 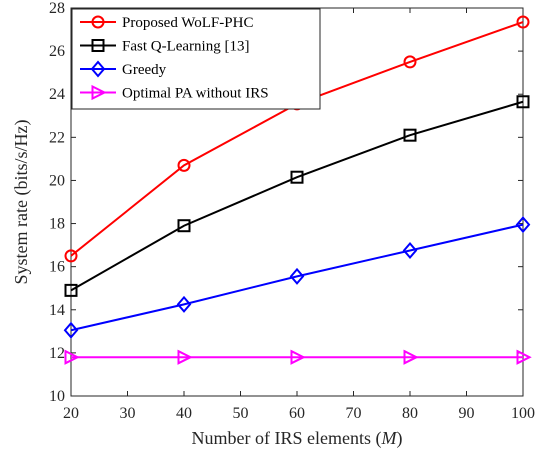 What do you see at coordinates (57, 353) in the screenshot?
I see `y-tick-label: 12` at bounding box center [57, 353].